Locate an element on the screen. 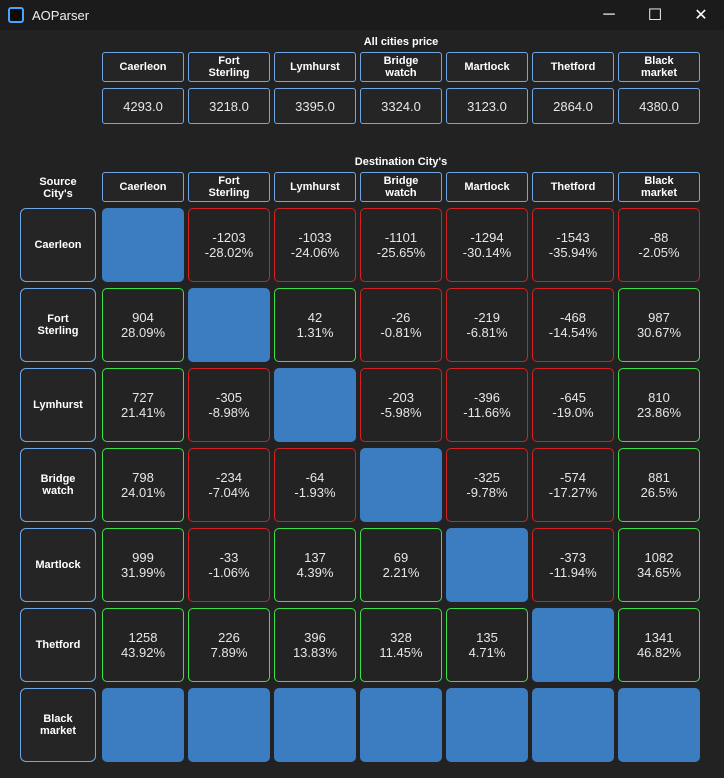 This screenshot has width=724, height=778. route-diff: 226 is located at coordinates (229, 637).